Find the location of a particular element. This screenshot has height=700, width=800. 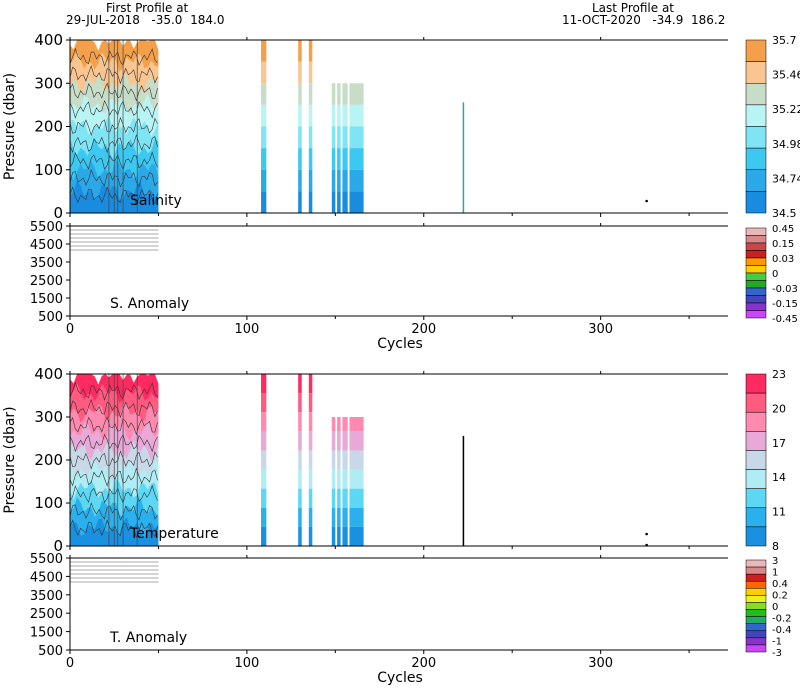

colorbar: 35.7 35.46 35.22 34.98 34.74 34.5 is located at coordinates (772, 127).